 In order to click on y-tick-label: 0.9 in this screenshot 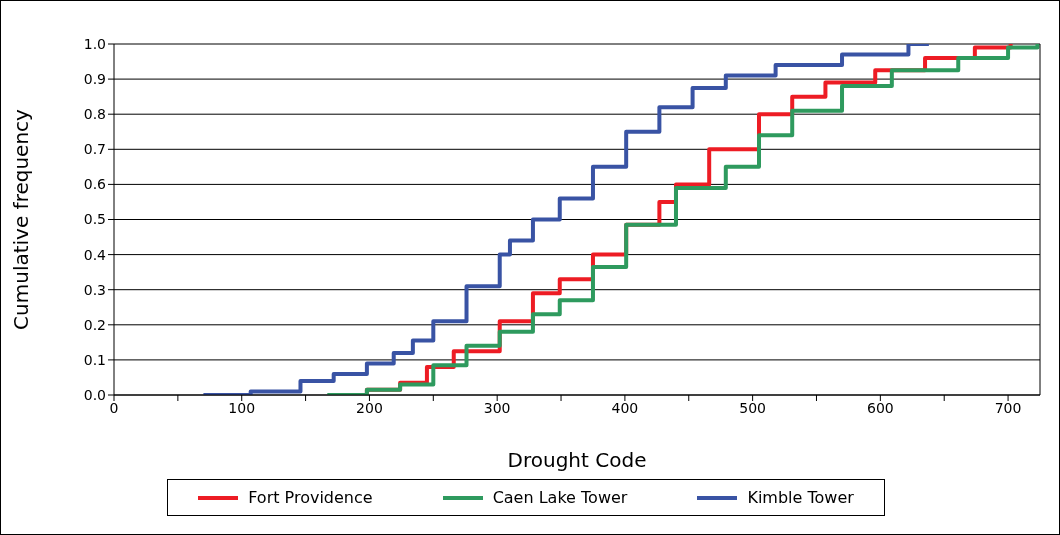, I will do `click(94, 79)`.